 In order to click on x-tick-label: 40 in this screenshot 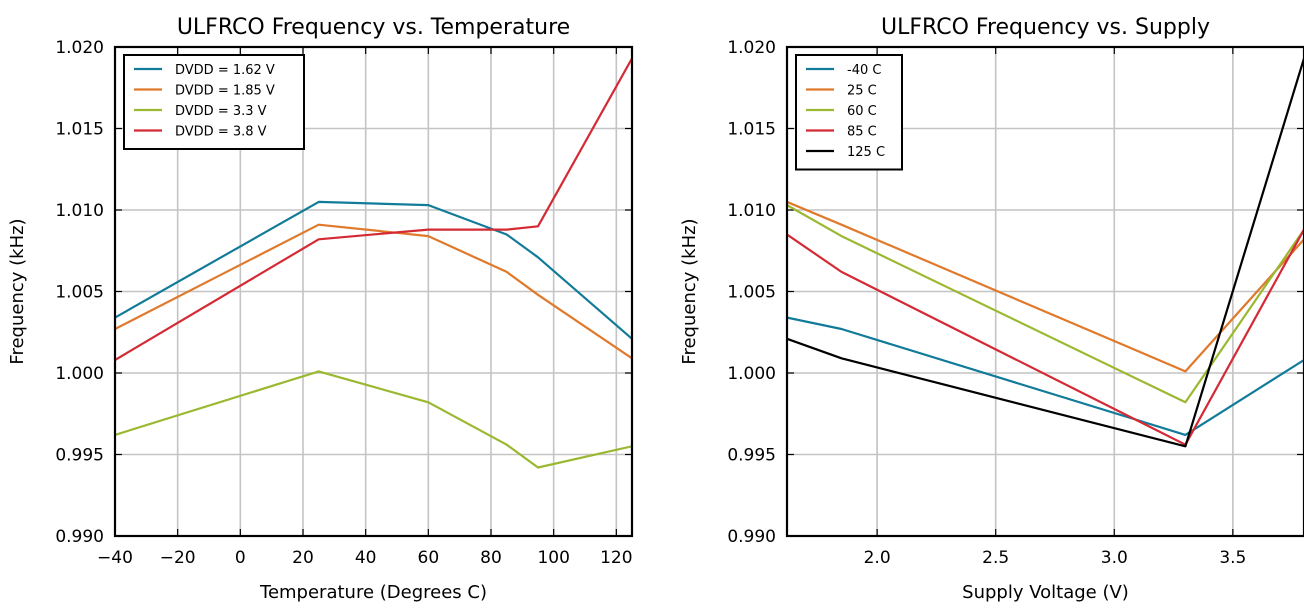, I will do `click(366, 558)`.